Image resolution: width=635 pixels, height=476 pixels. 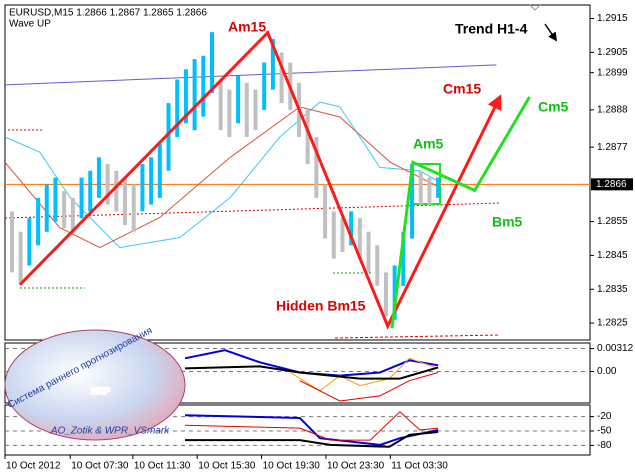 I want to click on trend-arrow, so click(x=551, y=32).